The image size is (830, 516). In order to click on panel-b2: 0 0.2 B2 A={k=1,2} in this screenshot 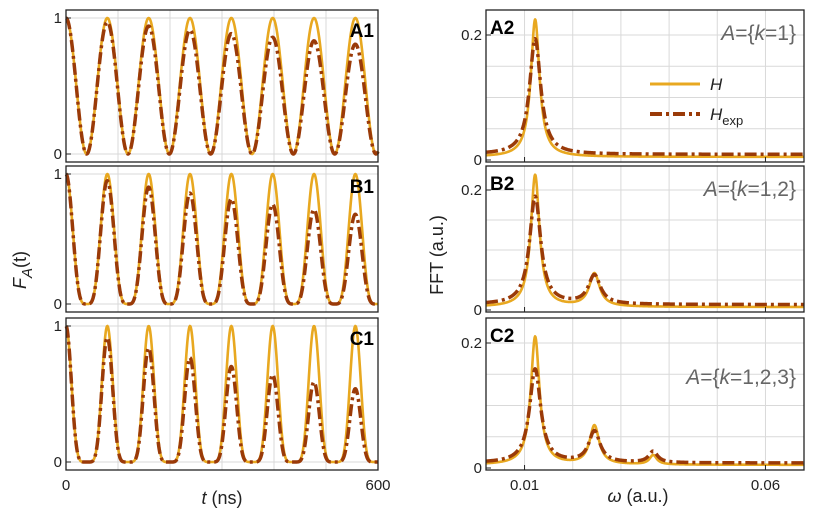, I will do `click(633, 242)`.